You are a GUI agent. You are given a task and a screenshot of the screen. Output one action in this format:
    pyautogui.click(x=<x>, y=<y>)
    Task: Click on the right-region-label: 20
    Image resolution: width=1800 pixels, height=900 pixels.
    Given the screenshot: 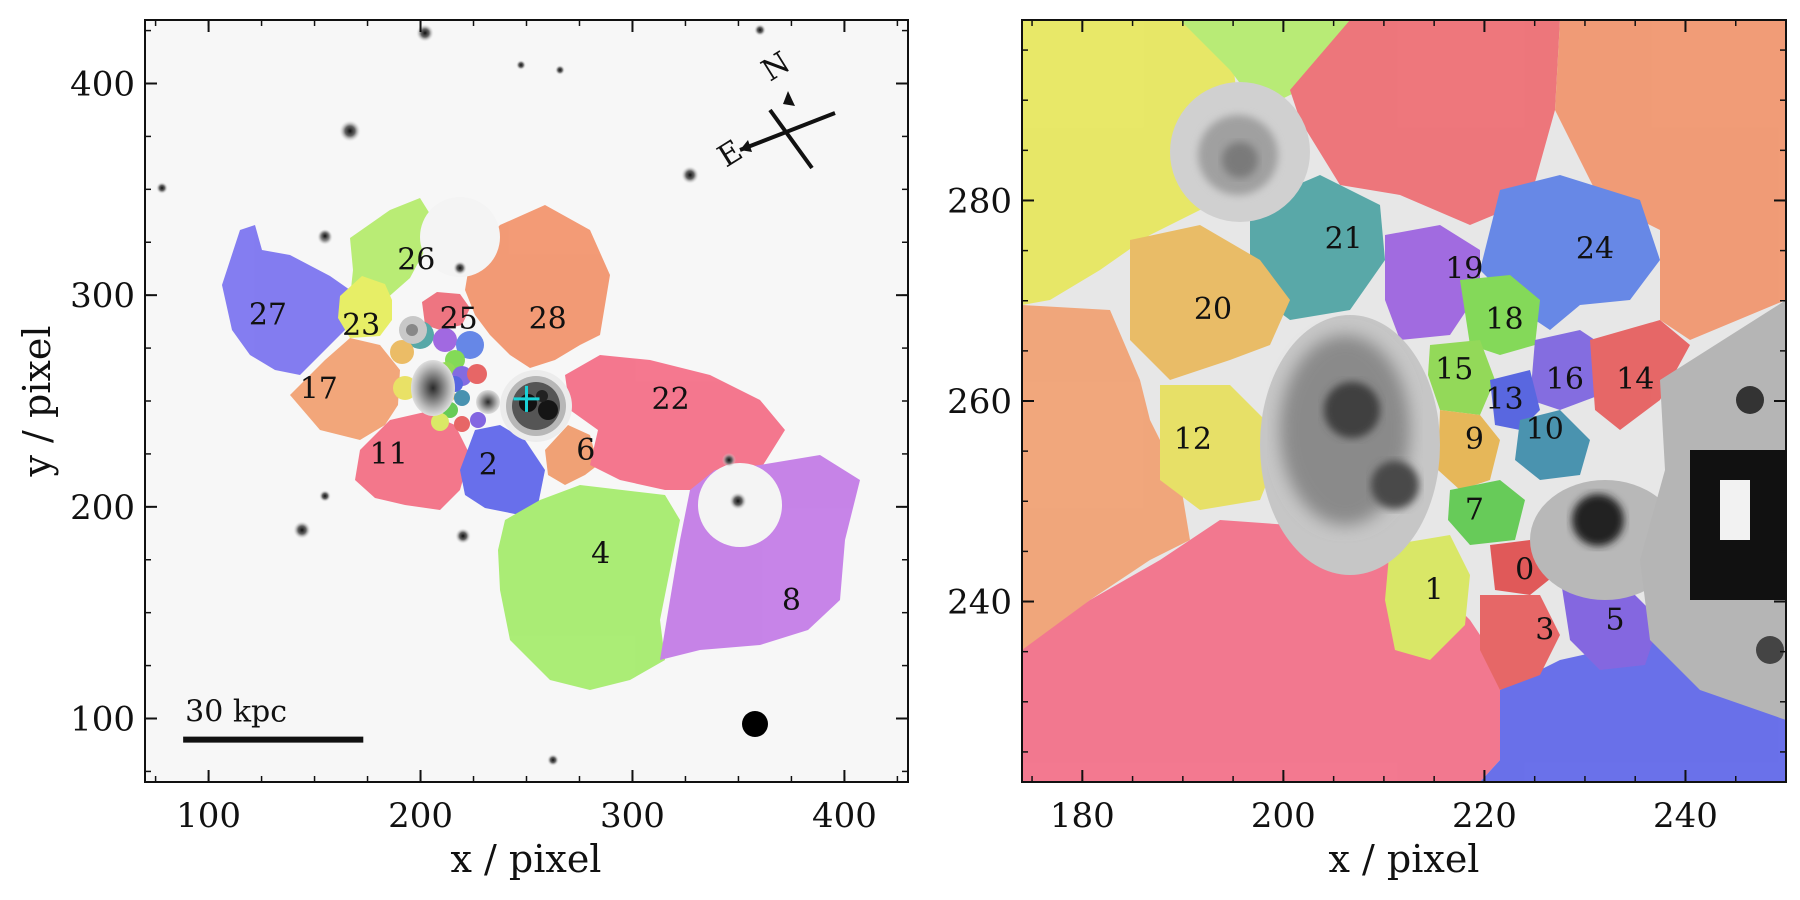 What is the action you would take?
    pyautogui.click(x=1213, y=309)
    